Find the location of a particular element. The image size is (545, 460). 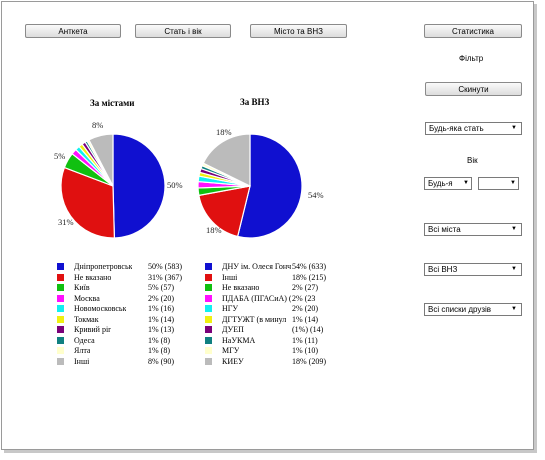

legend-name: Дніпропетровськ is located at coordinates (103, 266).